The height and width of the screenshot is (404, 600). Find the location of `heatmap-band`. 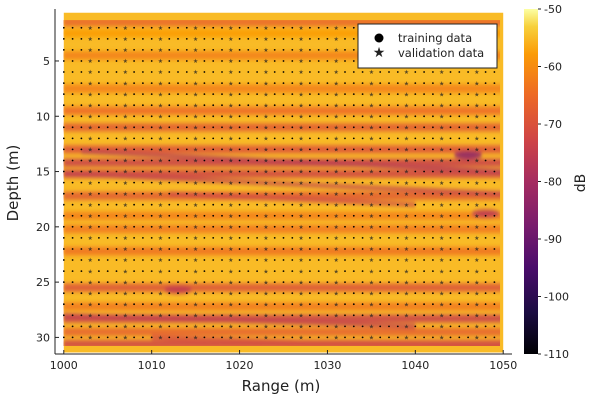

heatmap-band is located at coordinates (281, 318).